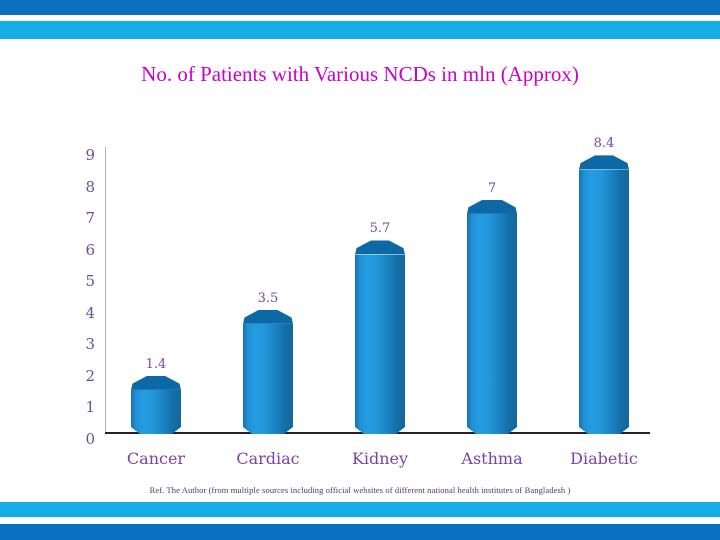 This screenshot has height=540, width=720. What do you see at coordinates (604, 458) in the screenshot?
I see `x-axis-label: Diabetic` at bounding box center [604, 458].